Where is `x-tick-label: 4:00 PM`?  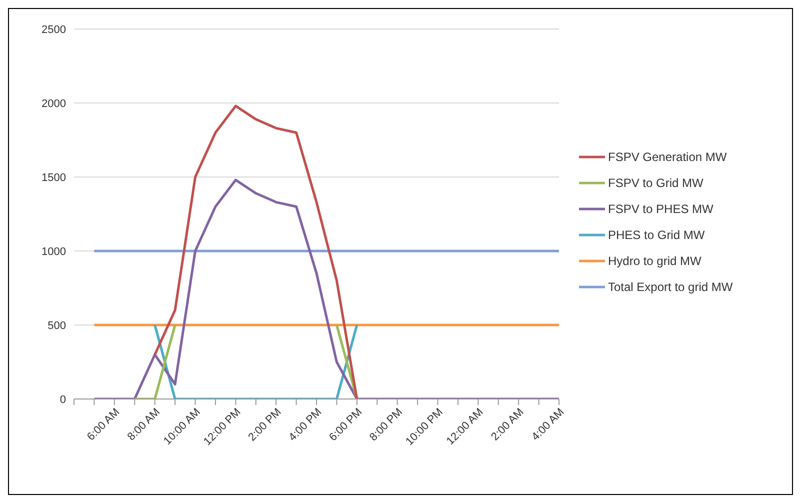 x-tick-label: 4:00 PM is located at coordinates (305, 425).